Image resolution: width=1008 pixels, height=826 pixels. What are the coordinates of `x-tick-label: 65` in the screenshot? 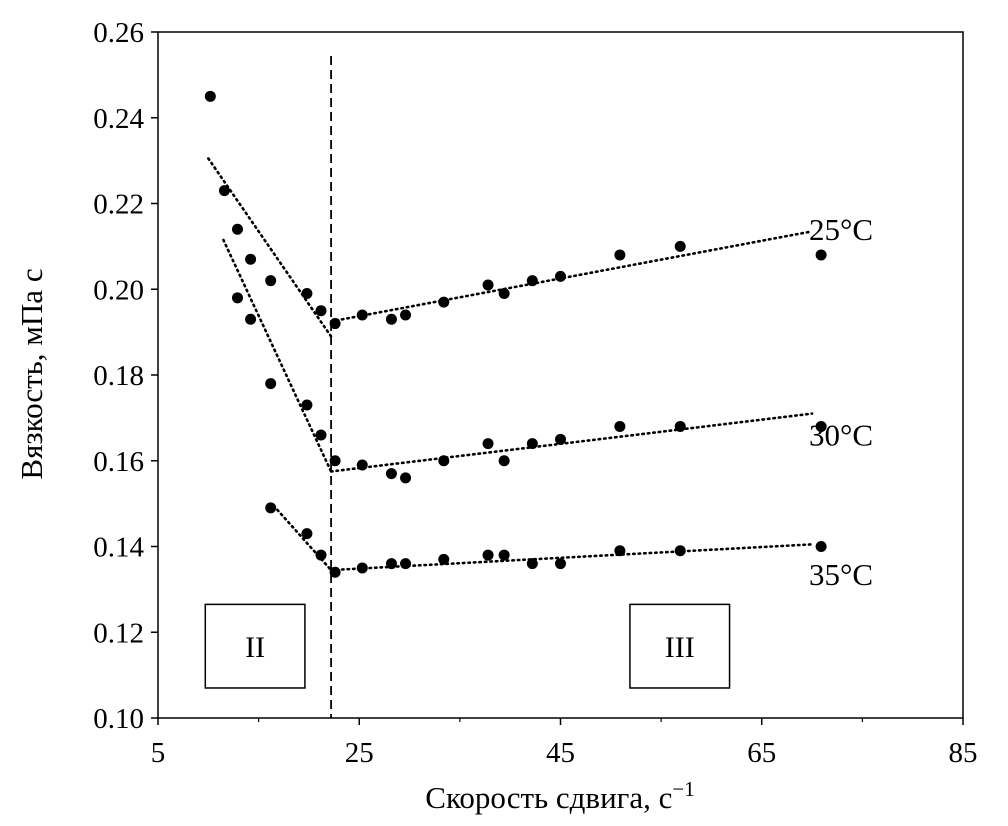 It's located at (761, 753).